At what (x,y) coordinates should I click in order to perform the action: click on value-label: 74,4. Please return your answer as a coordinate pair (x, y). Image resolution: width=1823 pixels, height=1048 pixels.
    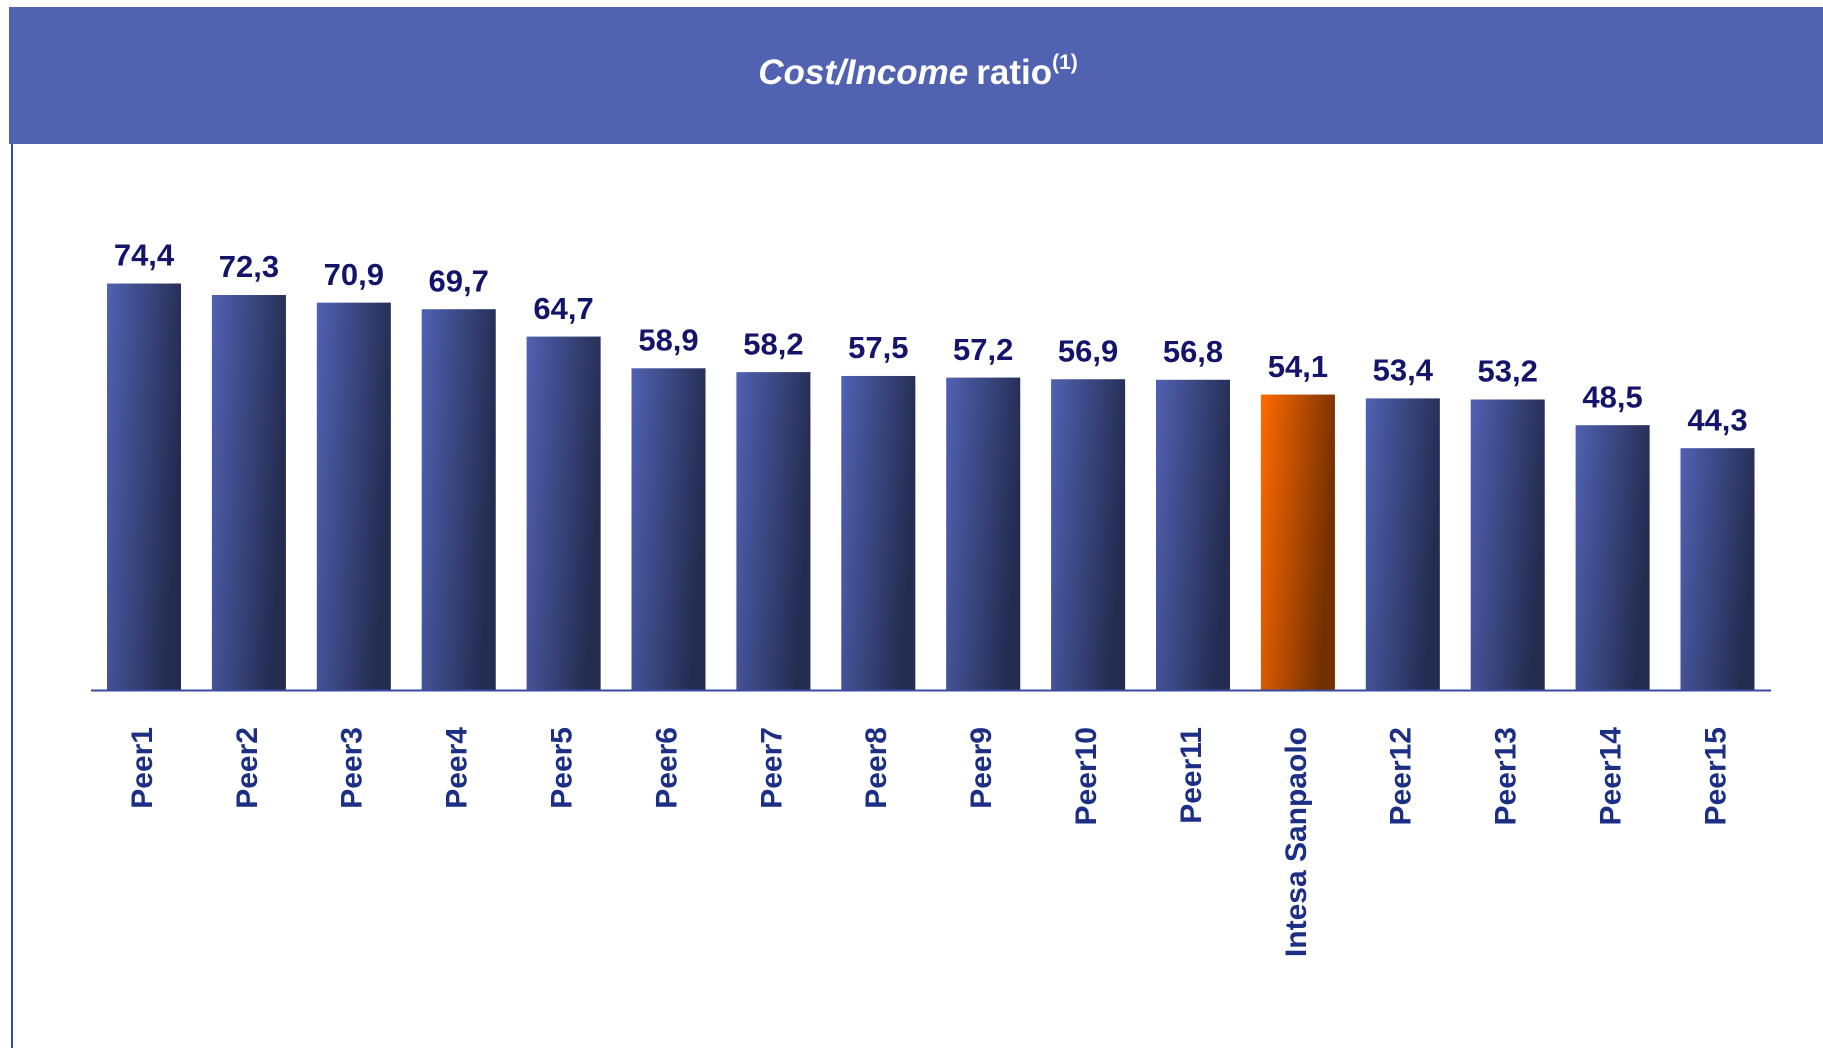
    Looking at the image, I should click on (144, 255).